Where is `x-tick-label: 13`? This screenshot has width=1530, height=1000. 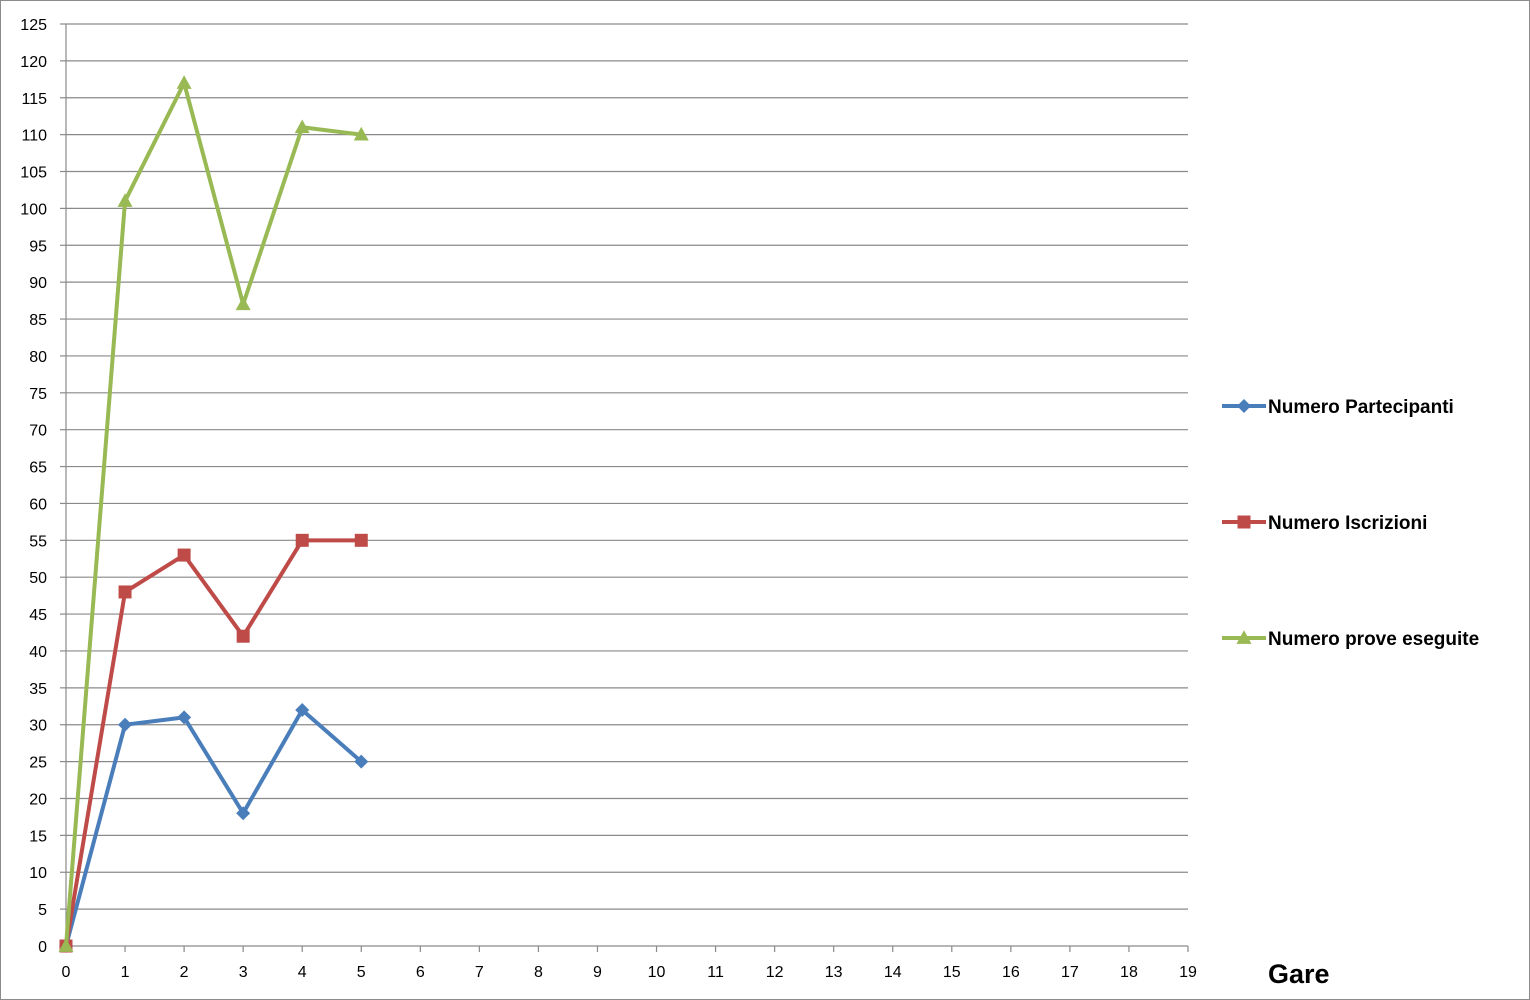 x-tick-label: 13 is located at coordinates (834, 972).